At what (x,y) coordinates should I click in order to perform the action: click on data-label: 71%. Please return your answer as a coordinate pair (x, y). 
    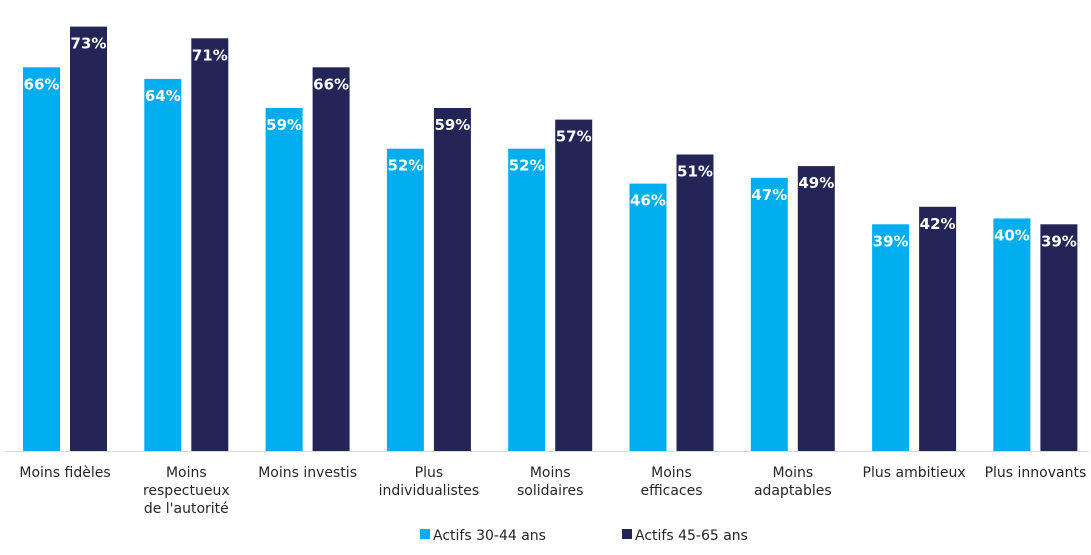
    Looking at the image, I should click on (210, 55).